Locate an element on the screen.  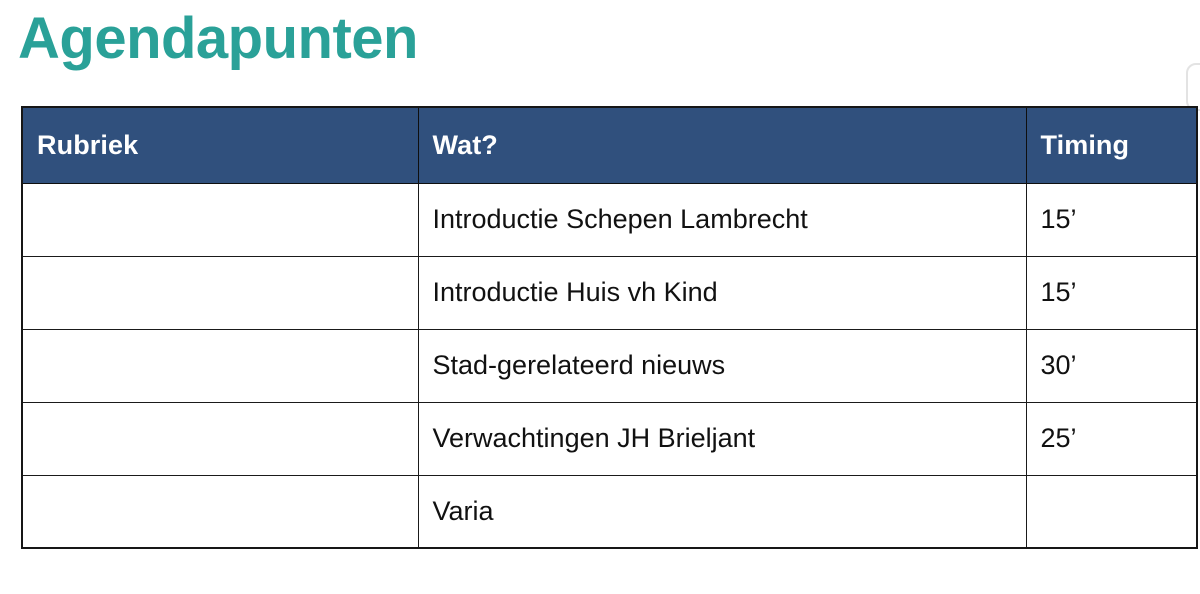
table-row: Varia is located at coordinates (609, 511).